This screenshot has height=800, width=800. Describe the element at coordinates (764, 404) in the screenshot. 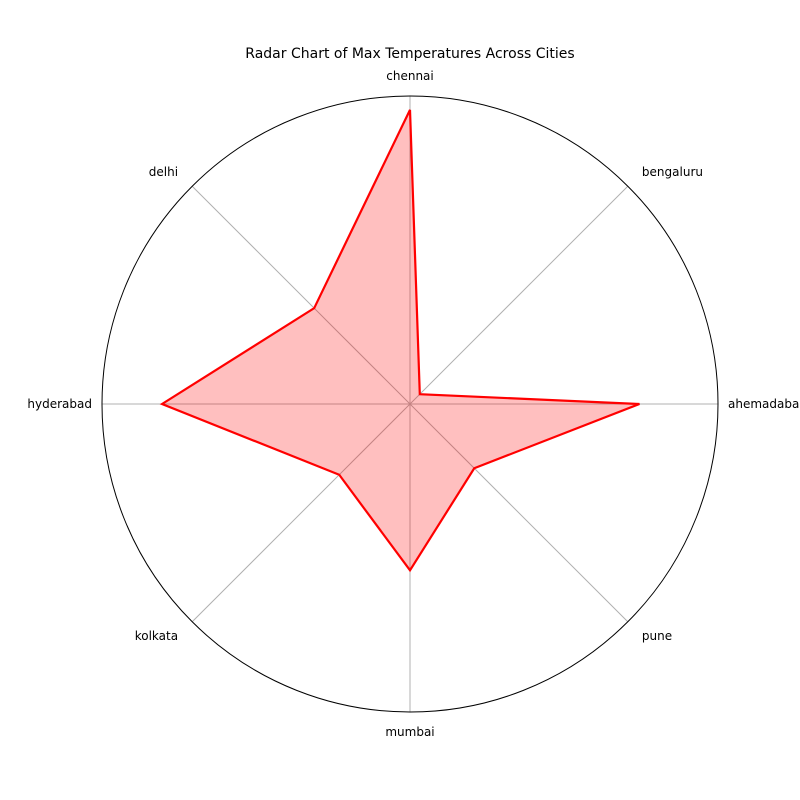

I see `category-label-ahemadabad: ahemadabad` at that location.